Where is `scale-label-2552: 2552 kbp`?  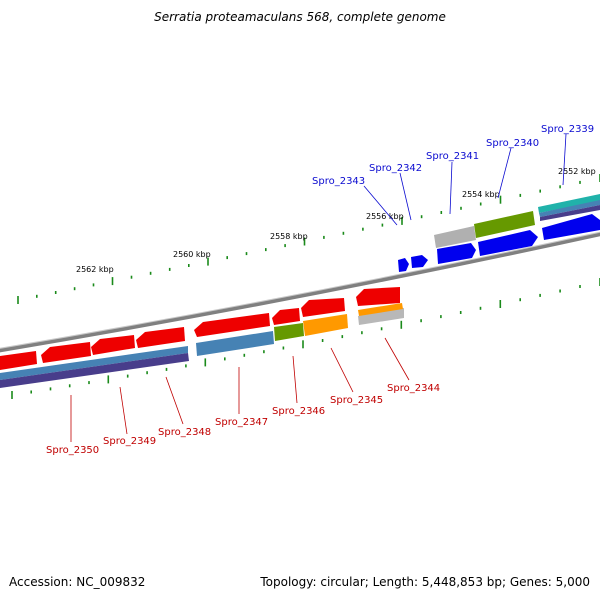 scale-label-2552: 2552 kbp is located at coordinates (577, 171).